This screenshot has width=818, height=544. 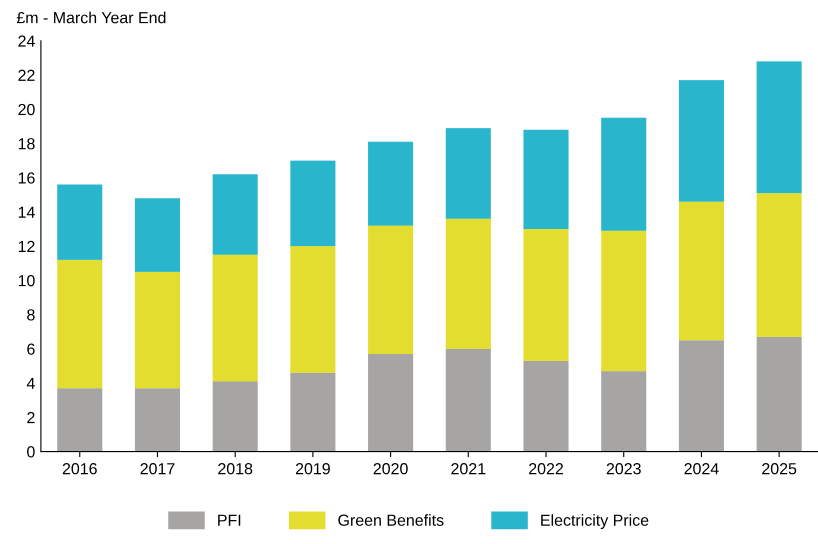 I want to click on legend-label: Green Benefits, so click(x=391, y=520).